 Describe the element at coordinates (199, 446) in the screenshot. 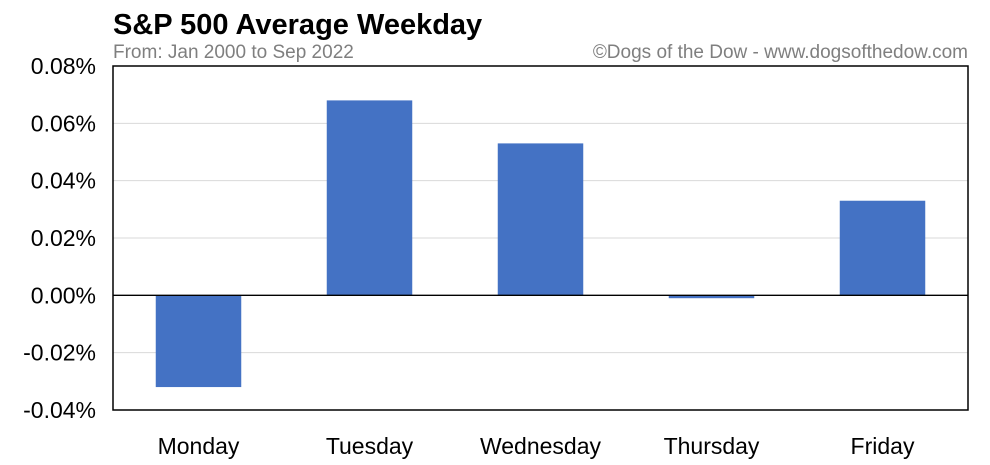

I see `x-category-label: Monday` at that location.